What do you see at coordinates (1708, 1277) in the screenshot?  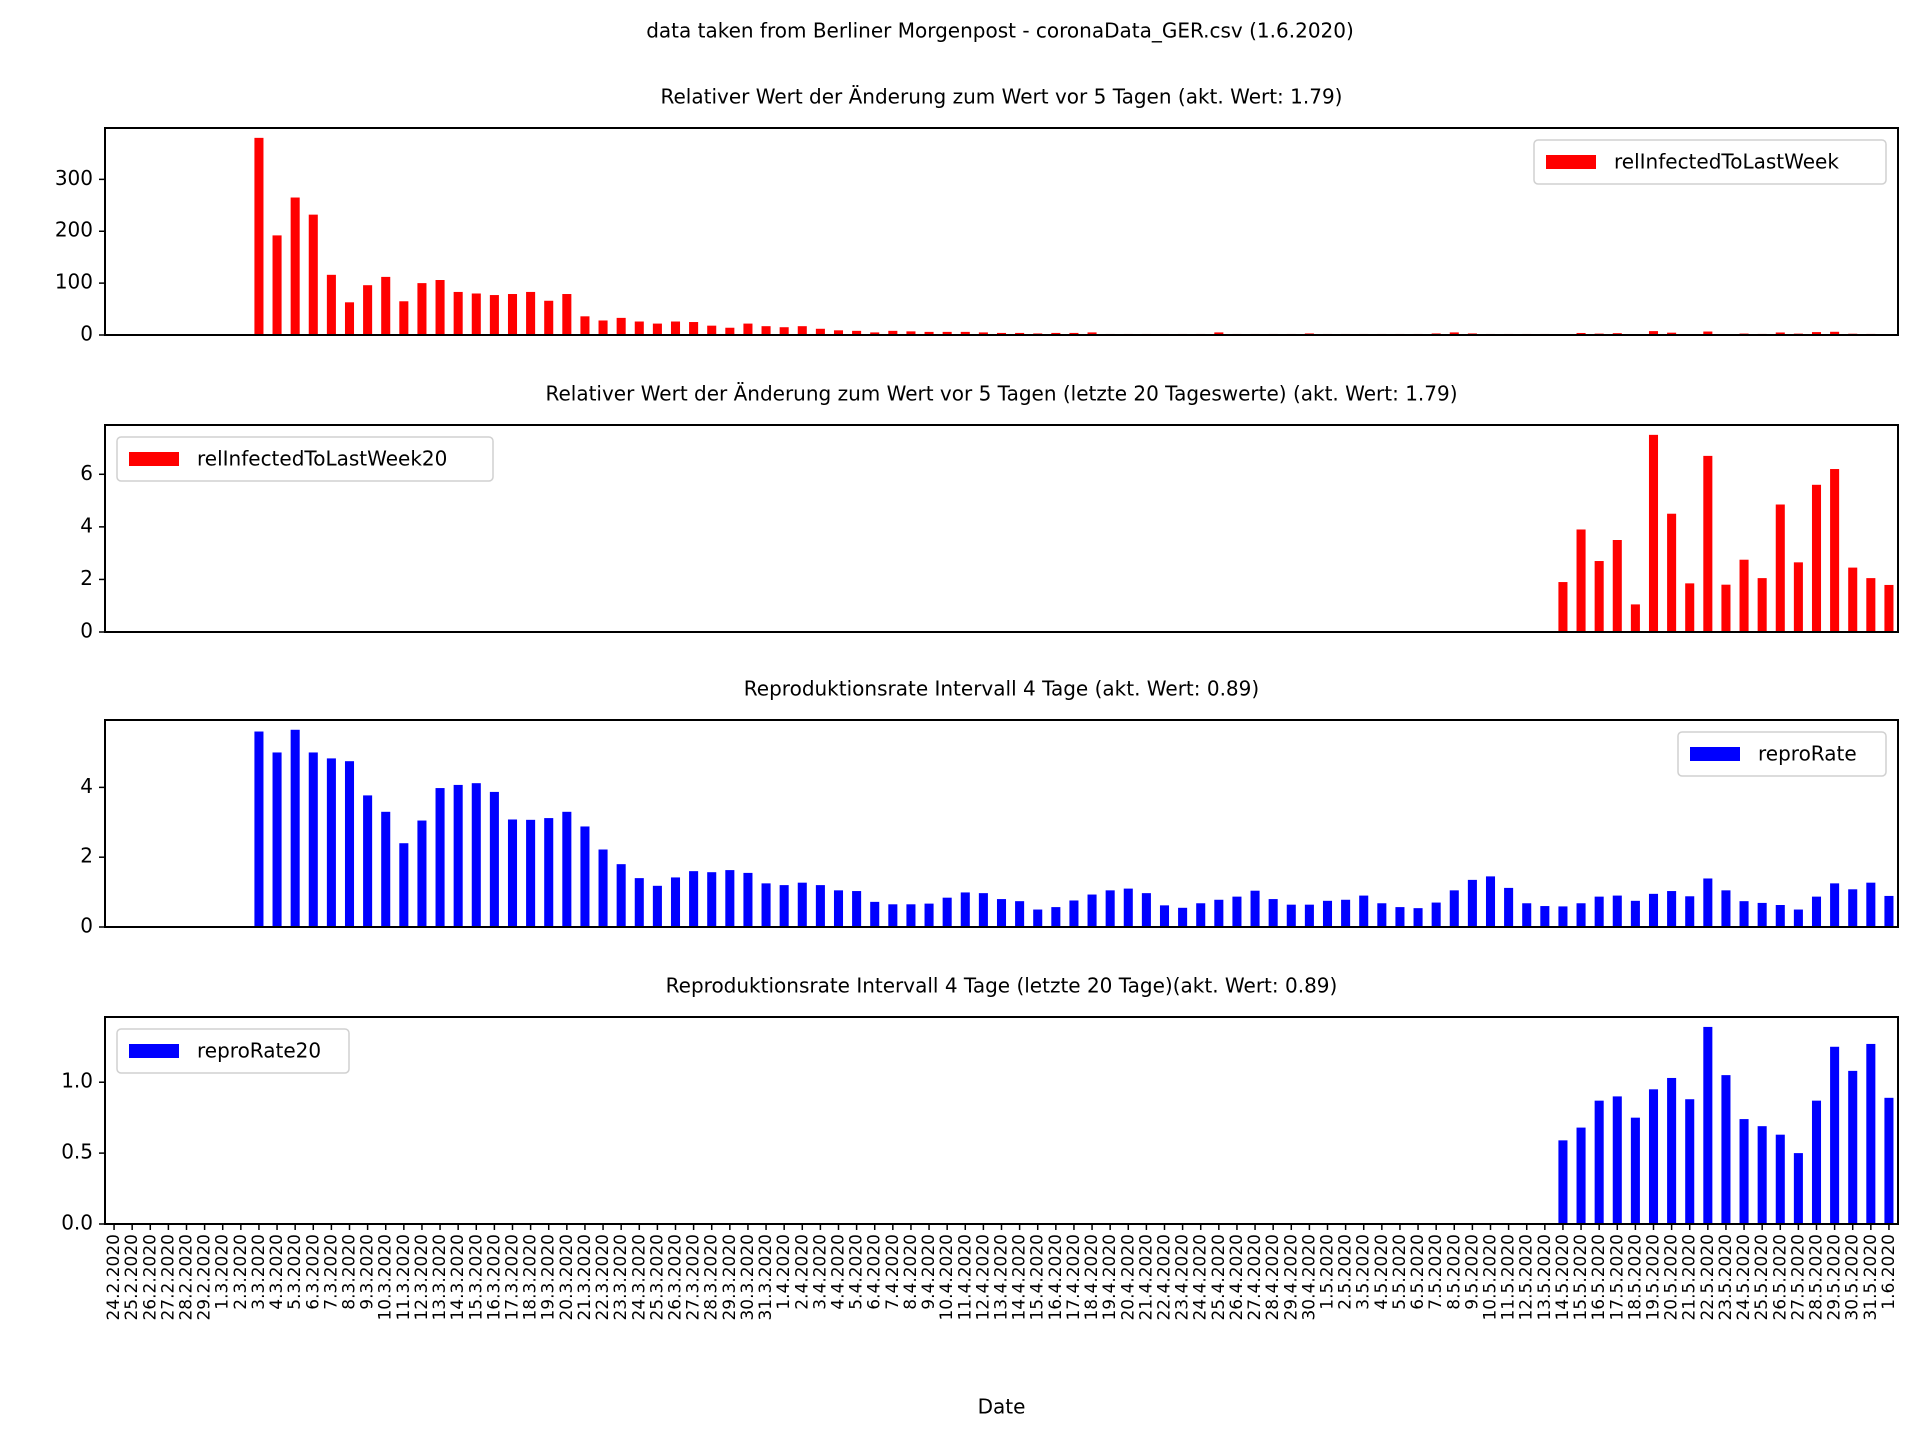 I see `x-tick-label: 22.5.2020` at bounding box center [1708, 1277].